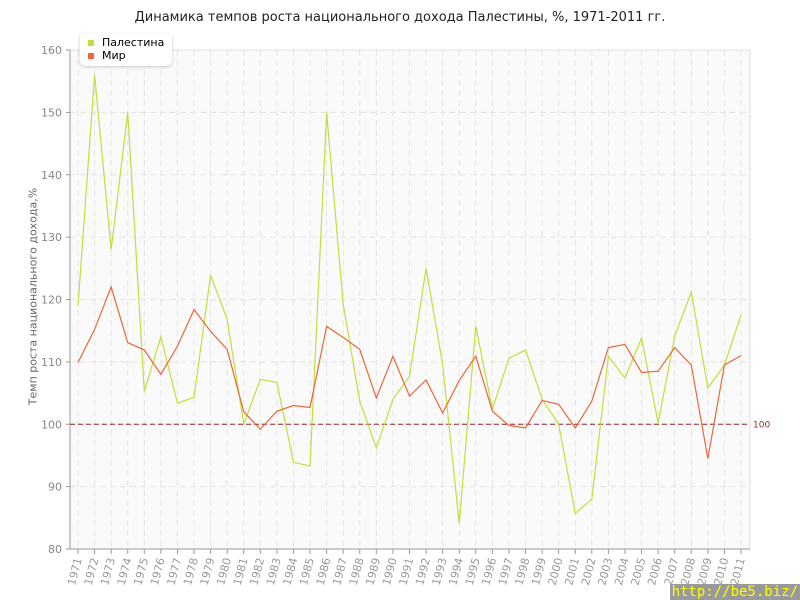 The height and width of the screenshot is (600, 800). Describe the element at coordinates (51, 175) in the screenshot. I see `y-tick-label: 140` at that location.